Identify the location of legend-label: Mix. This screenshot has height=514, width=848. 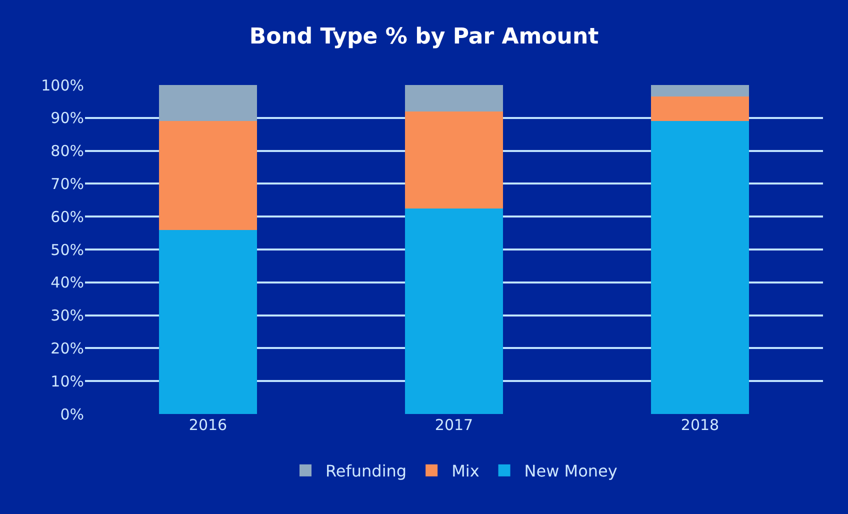
(466, 471).